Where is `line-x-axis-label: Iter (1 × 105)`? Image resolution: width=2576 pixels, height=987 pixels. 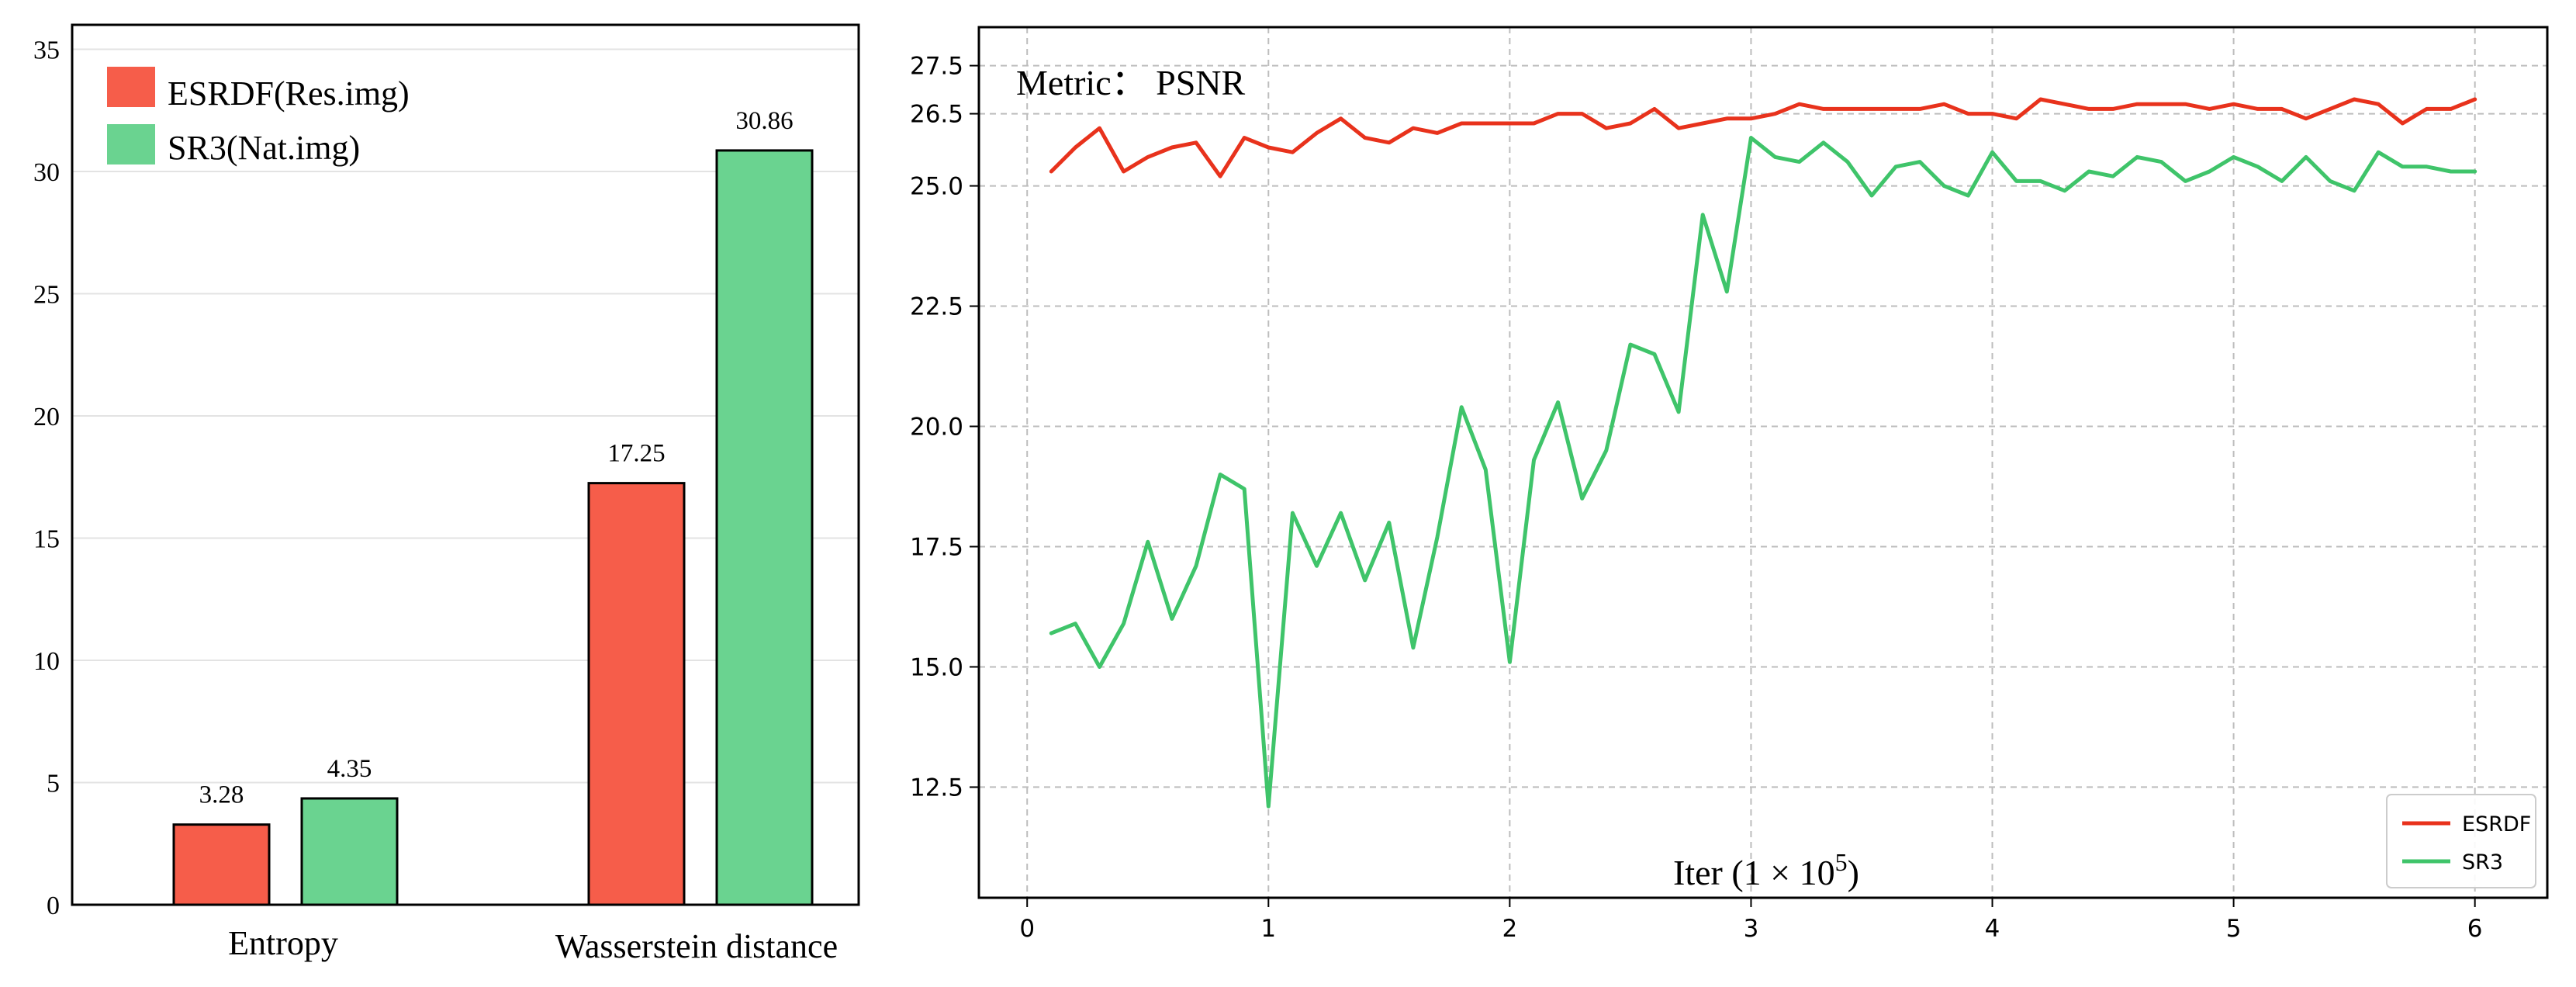 line-x-axis-label: Iter (1 × 105) is located at coordinates (1766, 870).